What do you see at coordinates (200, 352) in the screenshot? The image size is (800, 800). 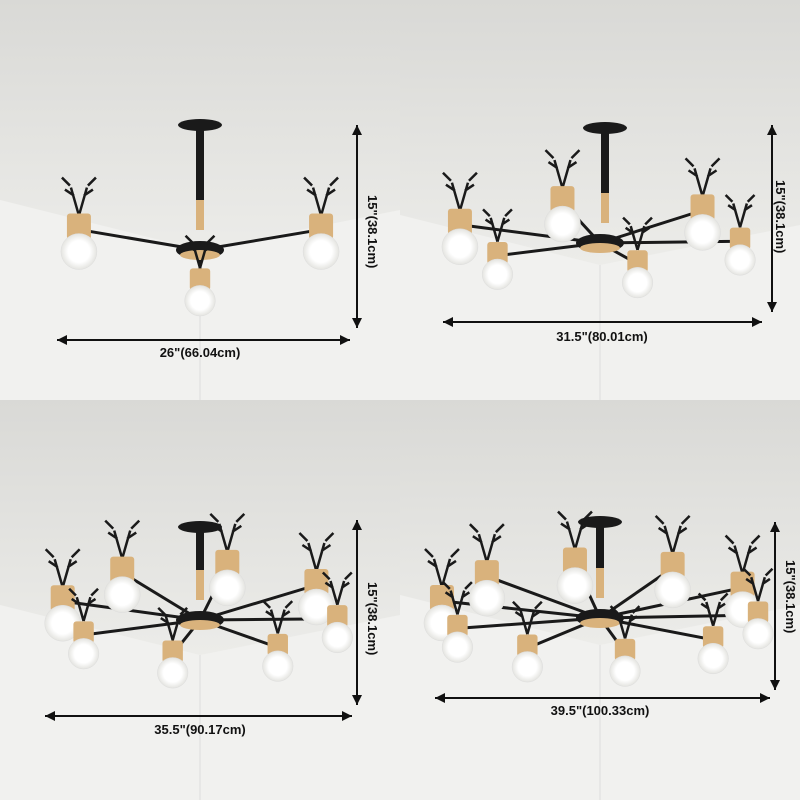 I see `width-dimension-label: 26"(66.04cm)` at bounding box center [200, 352].